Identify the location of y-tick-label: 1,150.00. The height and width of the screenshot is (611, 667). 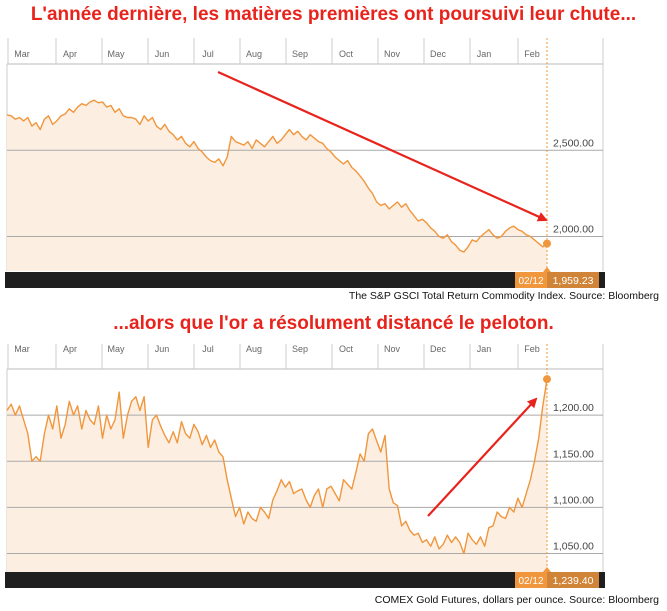
(573, 454).